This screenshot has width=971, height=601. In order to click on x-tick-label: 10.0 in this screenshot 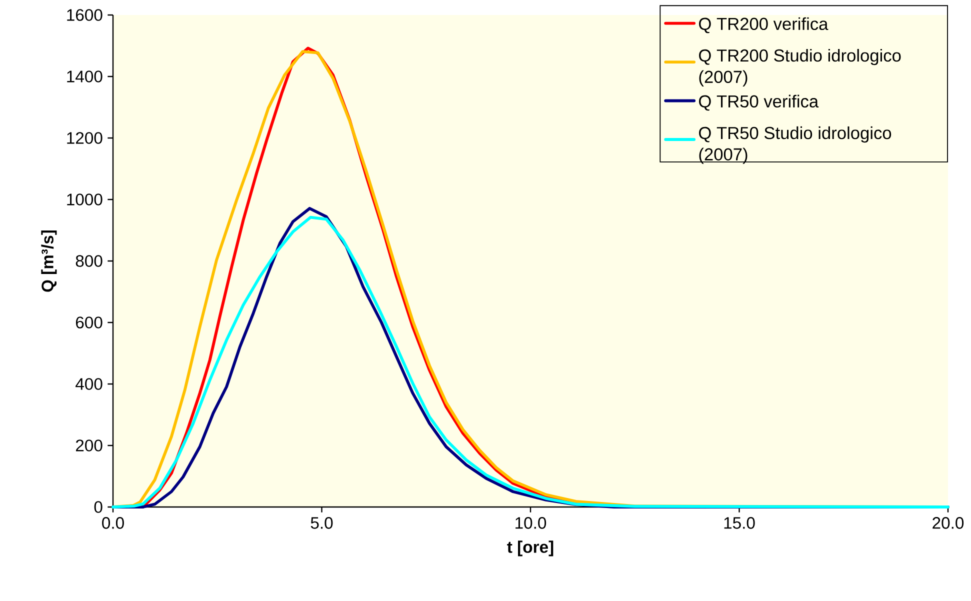, I will do `click(531, 523)`.